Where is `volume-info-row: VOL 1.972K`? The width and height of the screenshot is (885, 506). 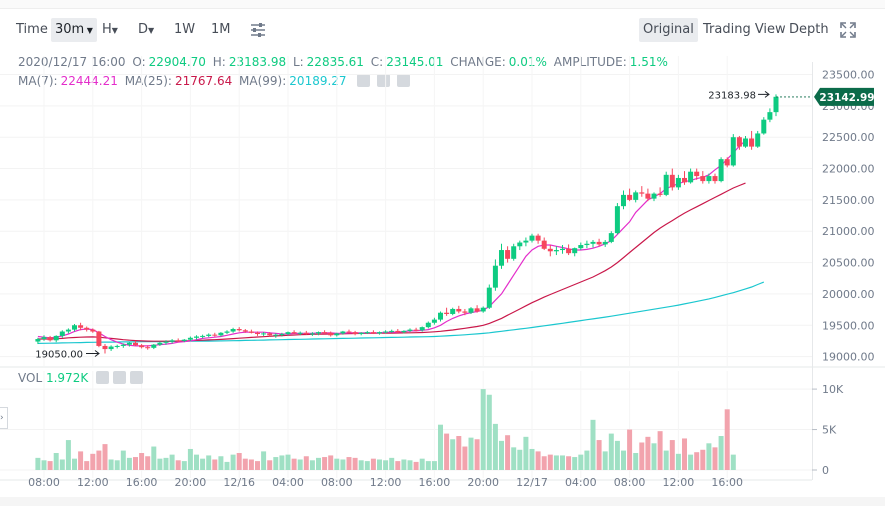
volume-info-row: VOL 1.972K is located at coordinates (81, 378).